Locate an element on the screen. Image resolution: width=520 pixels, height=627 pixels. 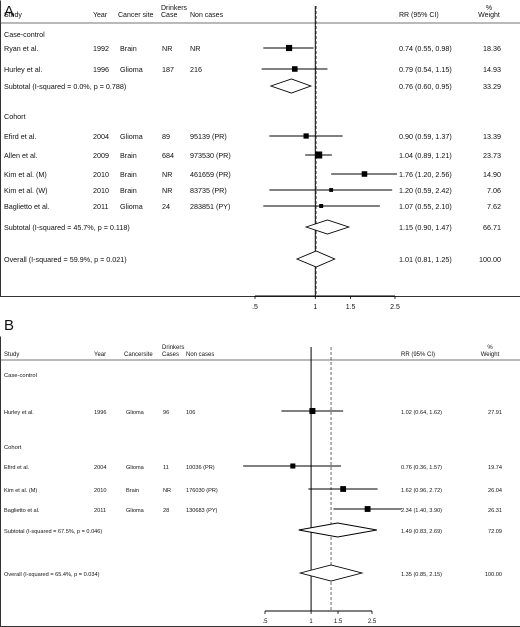
weight-value: 18.36 is located at coordinates (492, 48).